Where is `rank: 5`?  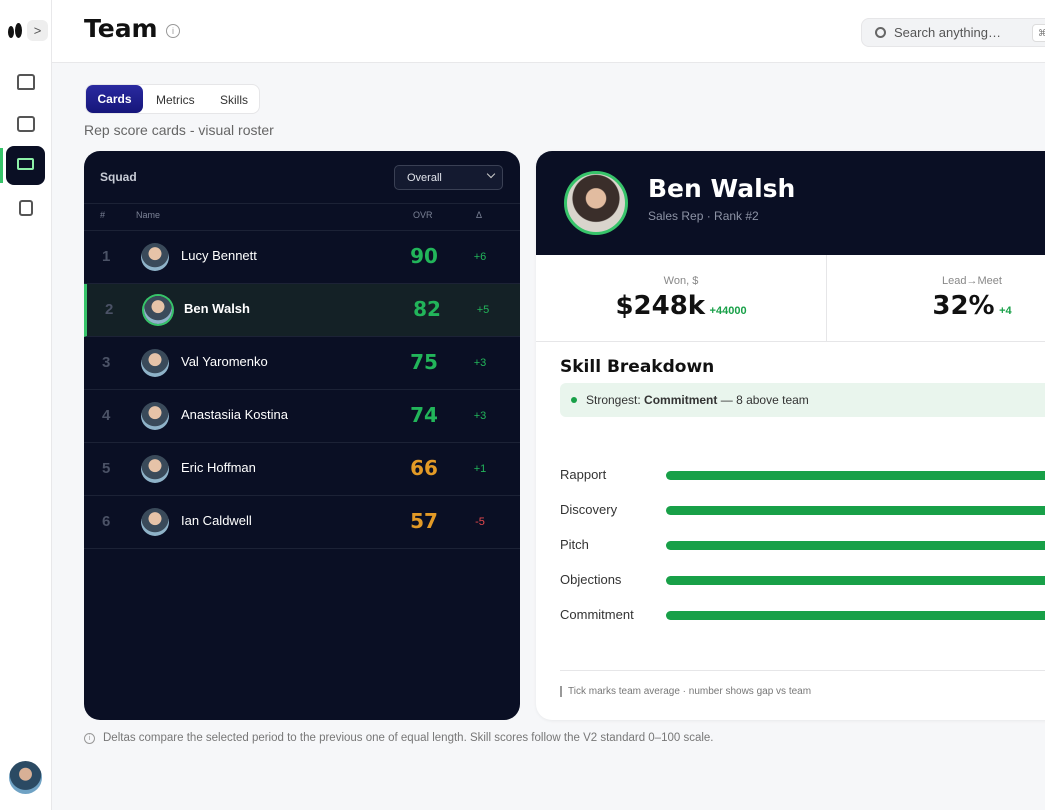 rank: 5 is located at coordinates (106, 468).